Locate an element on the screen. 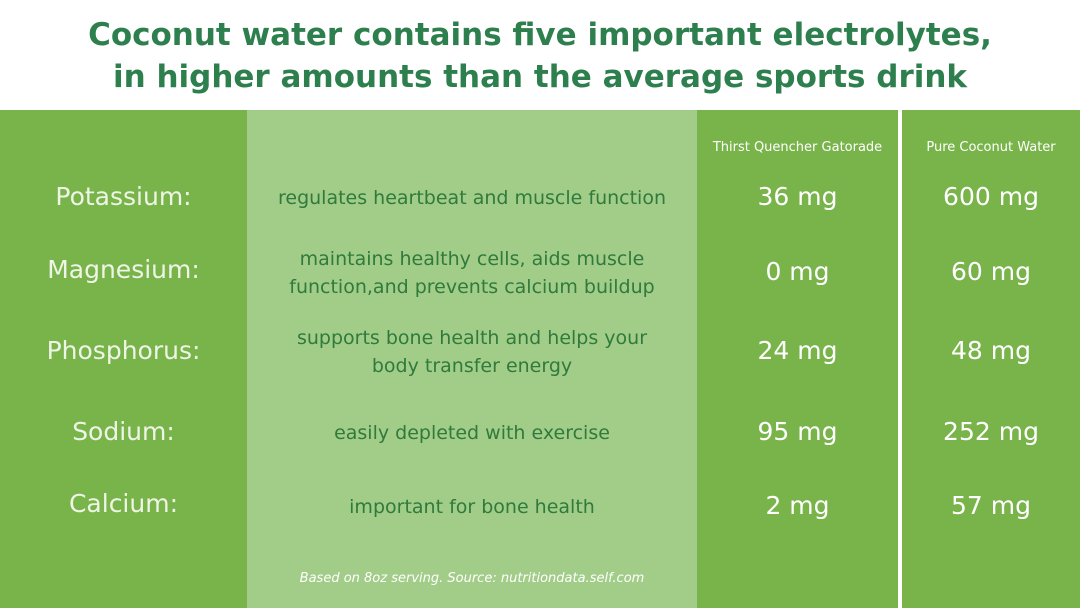 This screenshot has height=608, width=1080. description-line: maintains healthy cells, aids muscle is located at coordinates (472, 259).